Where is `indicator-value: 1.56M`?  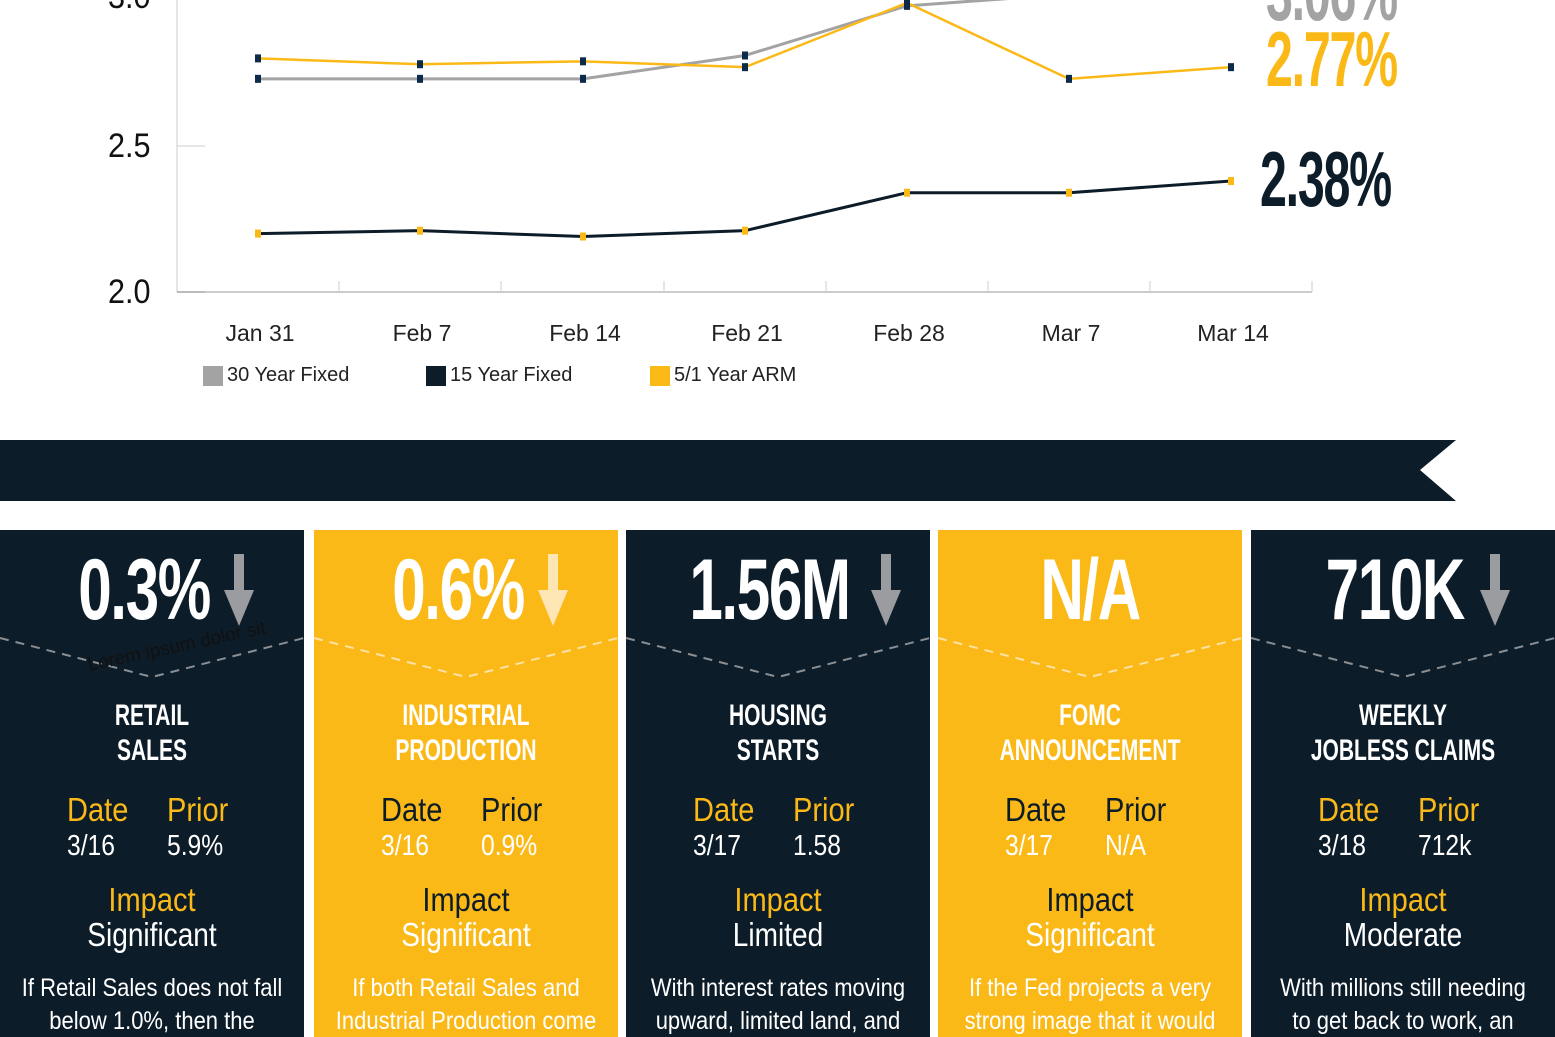 indicator-value: 1.56M is located at coordinates (770, 589).